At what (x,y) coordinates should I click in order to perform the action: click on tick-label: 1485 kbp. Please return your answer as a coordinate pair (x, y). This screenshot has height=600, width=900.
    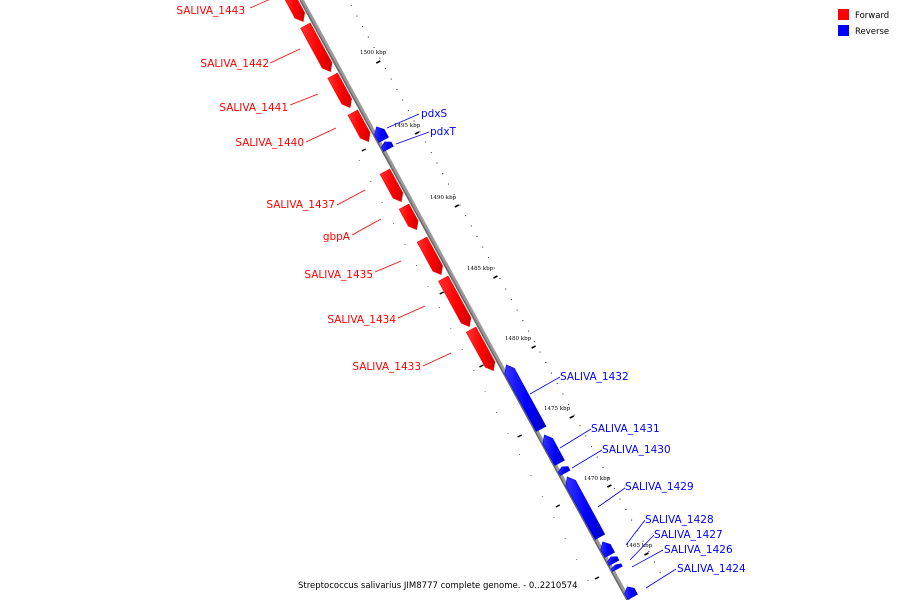
    Looking at the image, I should click on (480, 269).